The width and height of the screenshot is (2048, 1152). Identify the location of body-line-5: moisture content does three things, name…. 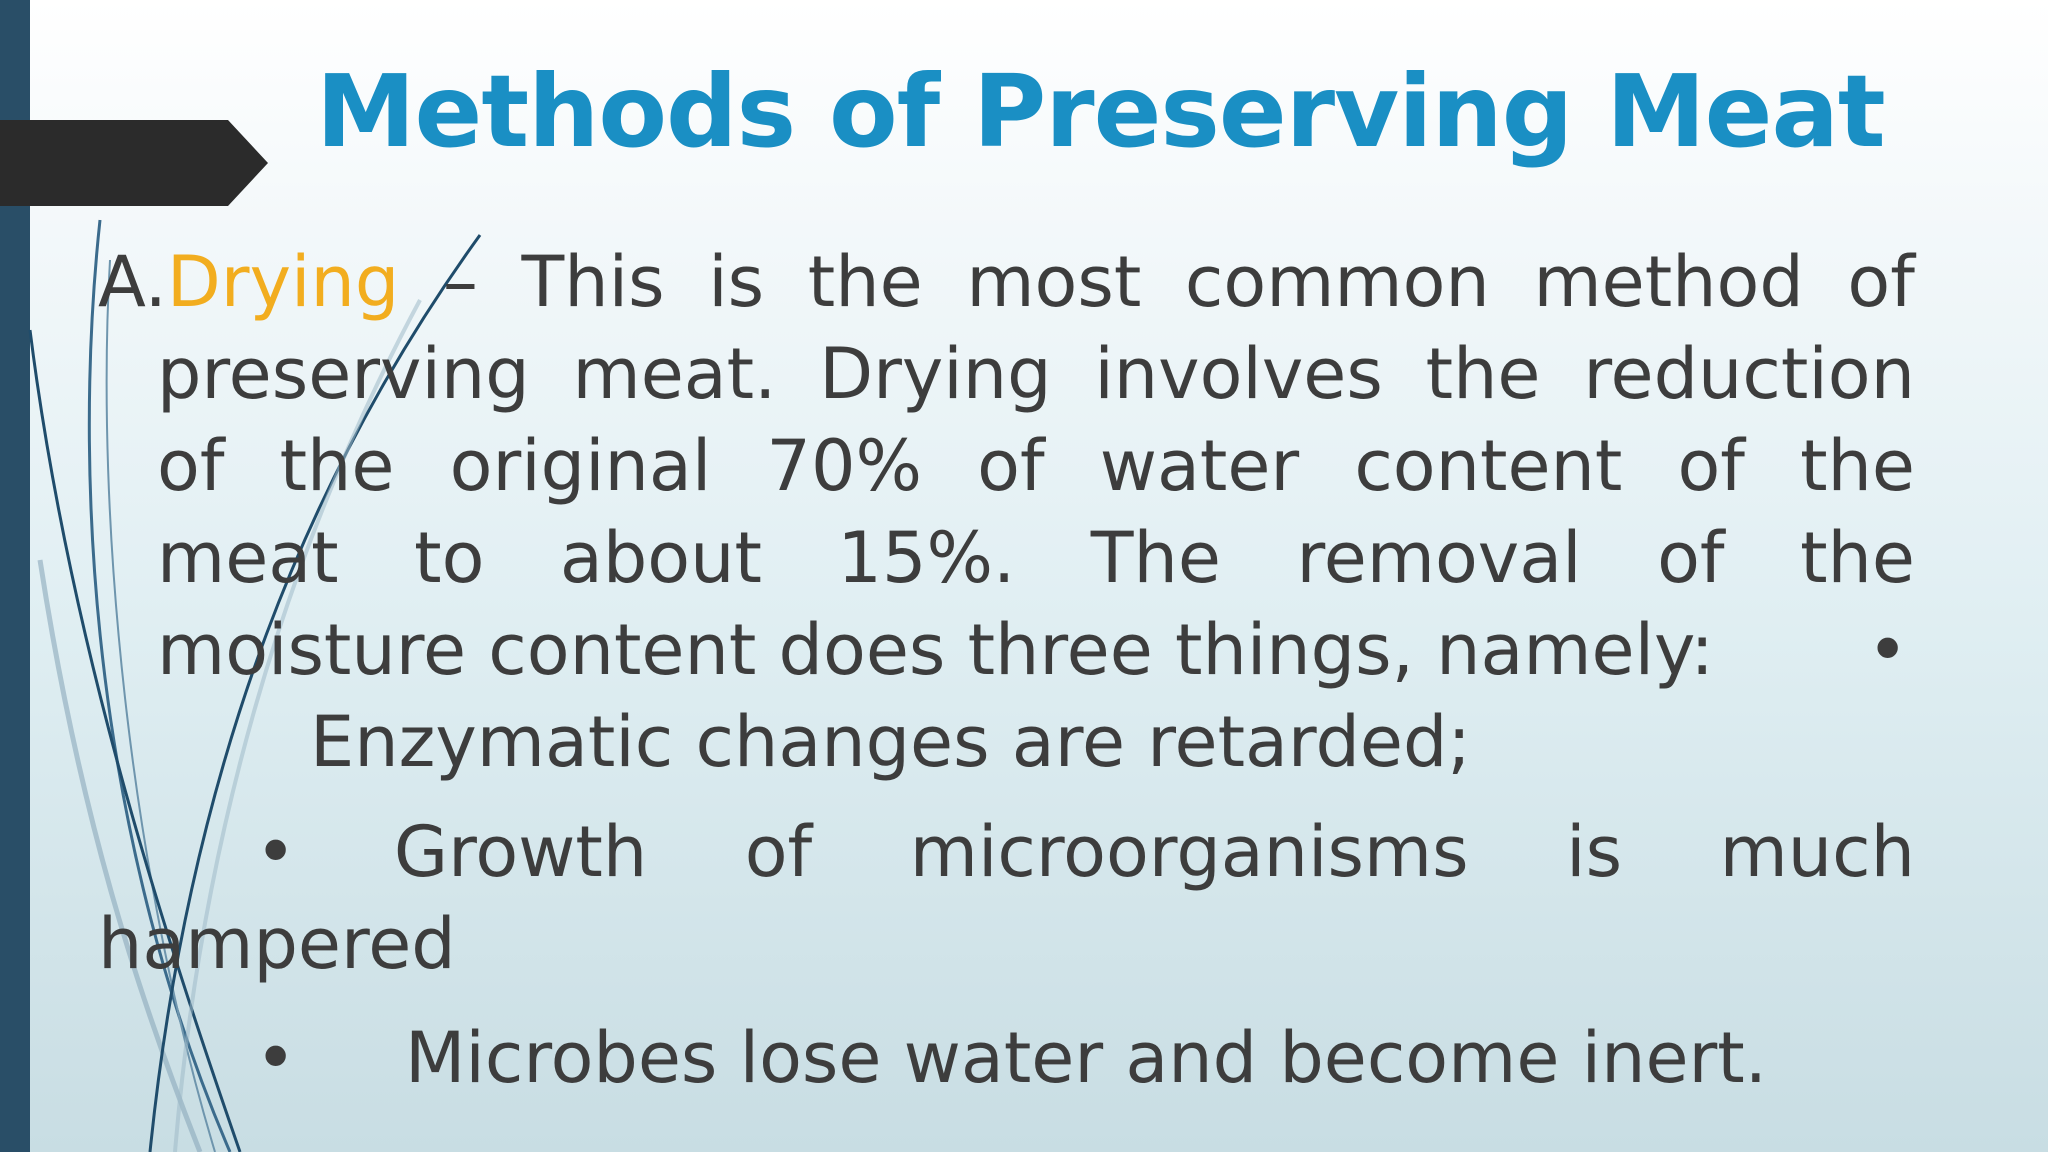
(935, 650).